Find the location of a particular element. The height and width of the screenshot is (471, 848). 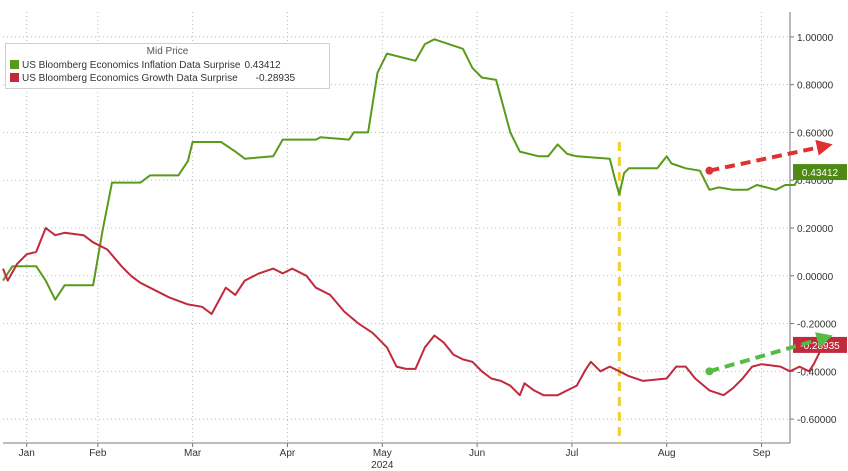

legend-swatch-inflation is located at coordinates (14, 64).